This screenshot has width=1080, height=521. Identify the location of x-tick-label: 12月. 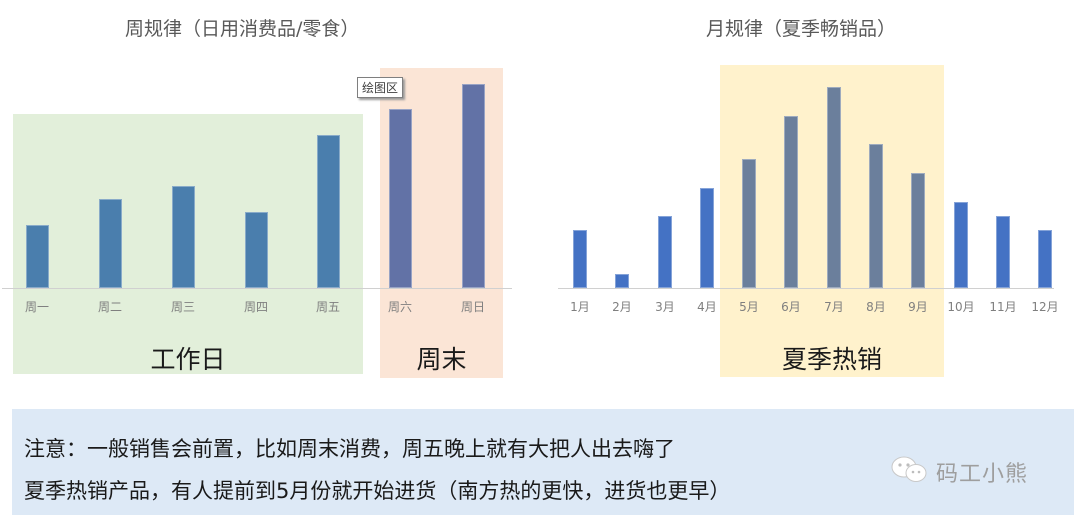
(1045, 307).